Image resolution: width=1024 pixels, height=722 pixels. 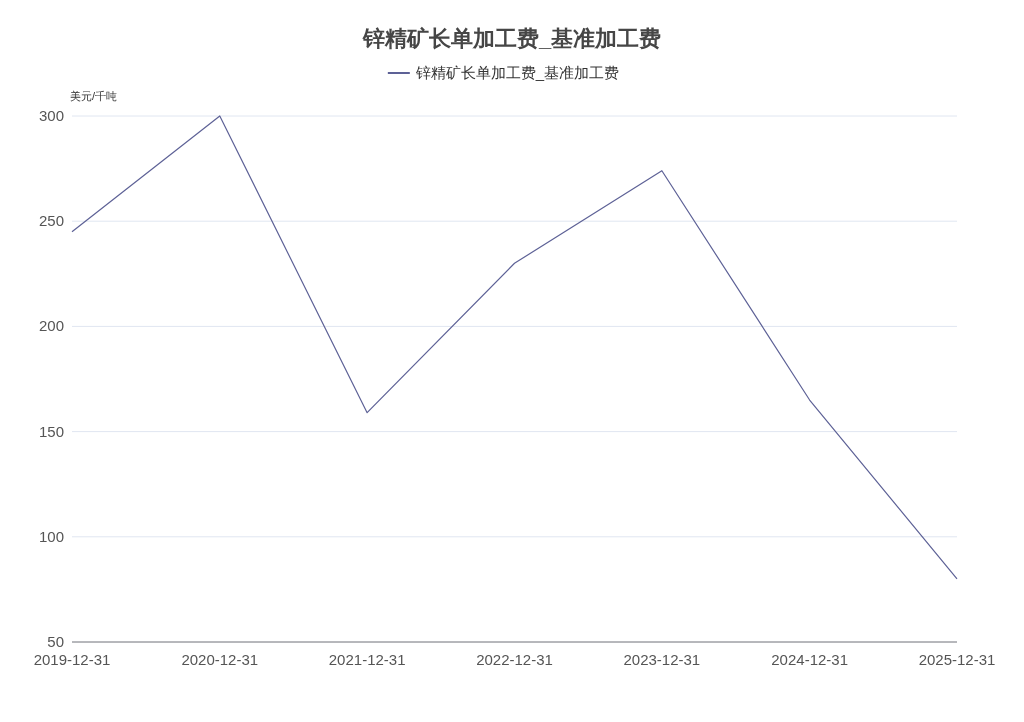 I want to click on y-tick-label: 150, so click(x=51, y=431).